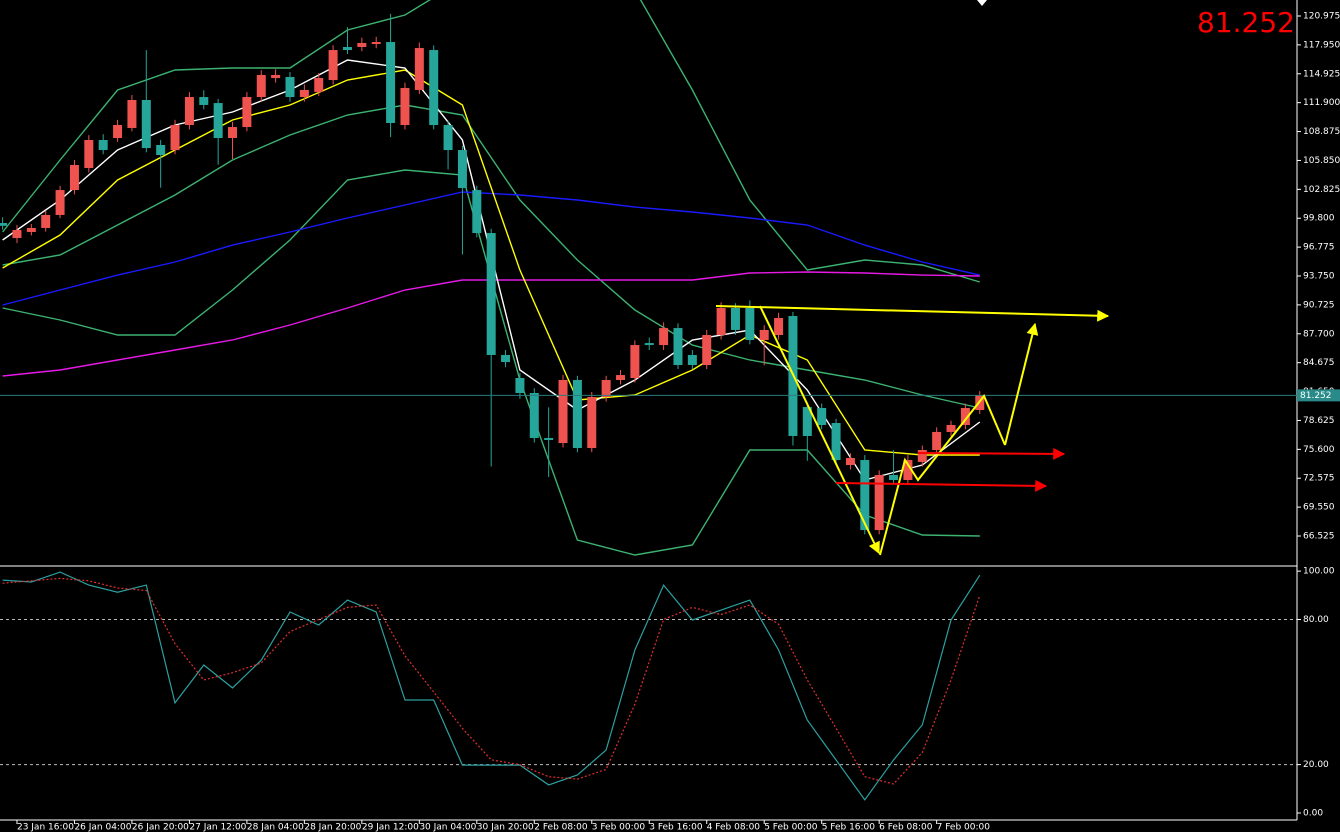 The width and height of the screenshot is (1340, 832). What do you see at coordinates (982, 3) in the screenshot?
I see `chart-shift-marker` at bounding box center [982, 3].